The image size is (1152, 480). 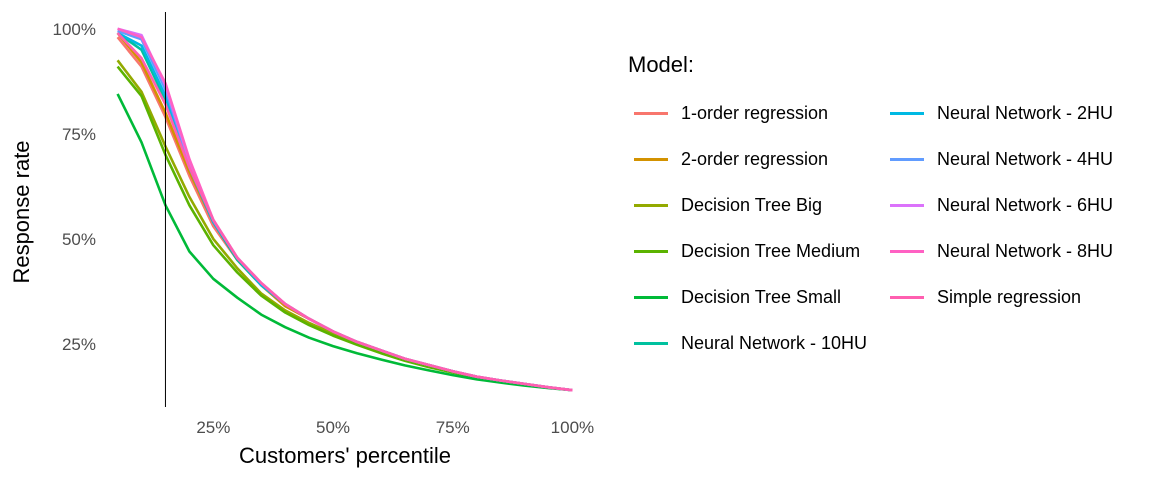 I want to click on legend-item: Neural Network - 6HU, so click(x=1004, y=205).